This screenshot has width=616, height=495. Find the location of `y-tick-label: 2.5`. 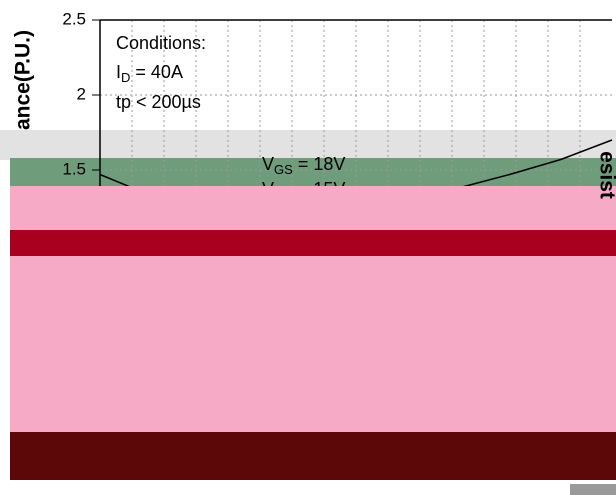

y-tick-label: 2.5 is located at coordinates (74, 18).